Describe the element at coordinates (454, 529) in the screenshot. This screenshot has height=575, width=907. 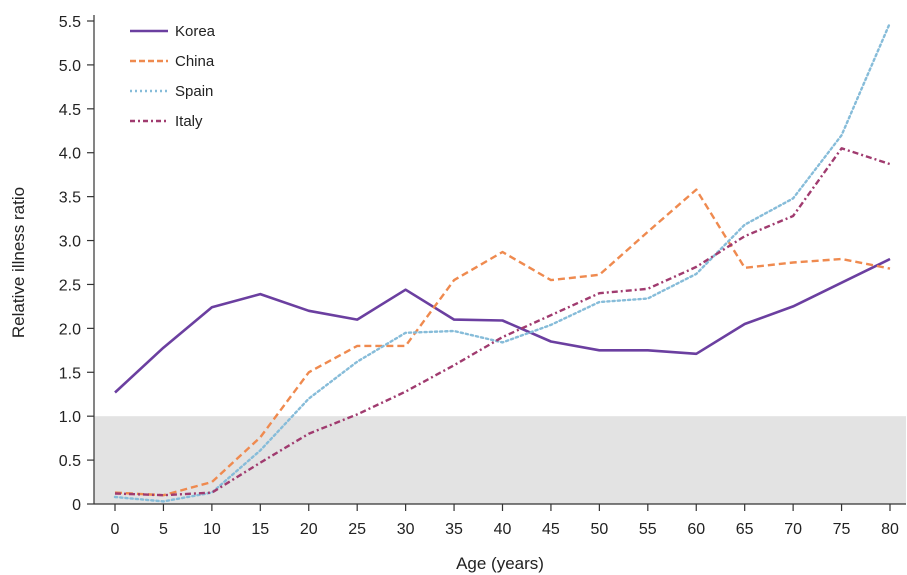
I see `x-tick-label: 35` at that location.